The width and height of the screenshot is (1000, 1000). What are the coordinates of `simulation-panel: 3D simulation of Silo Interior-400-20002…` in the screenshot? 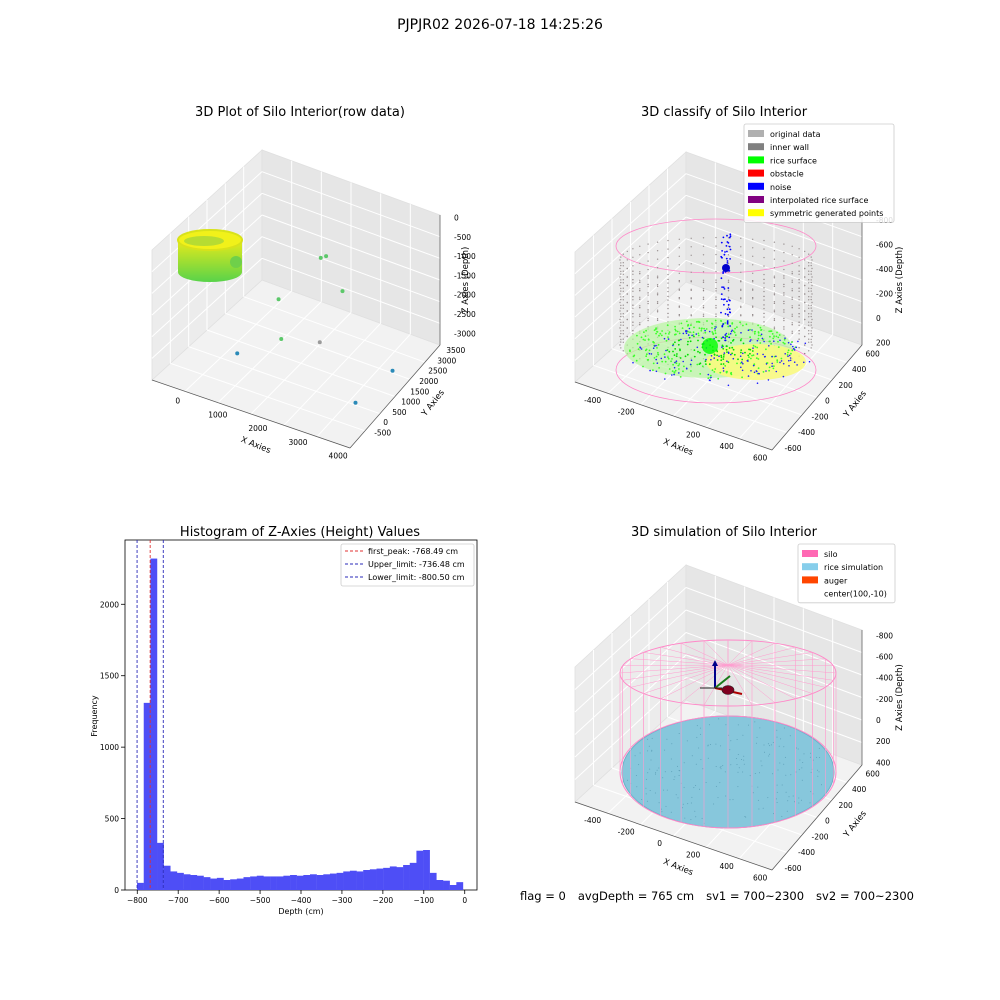 It's located at (739, 704).